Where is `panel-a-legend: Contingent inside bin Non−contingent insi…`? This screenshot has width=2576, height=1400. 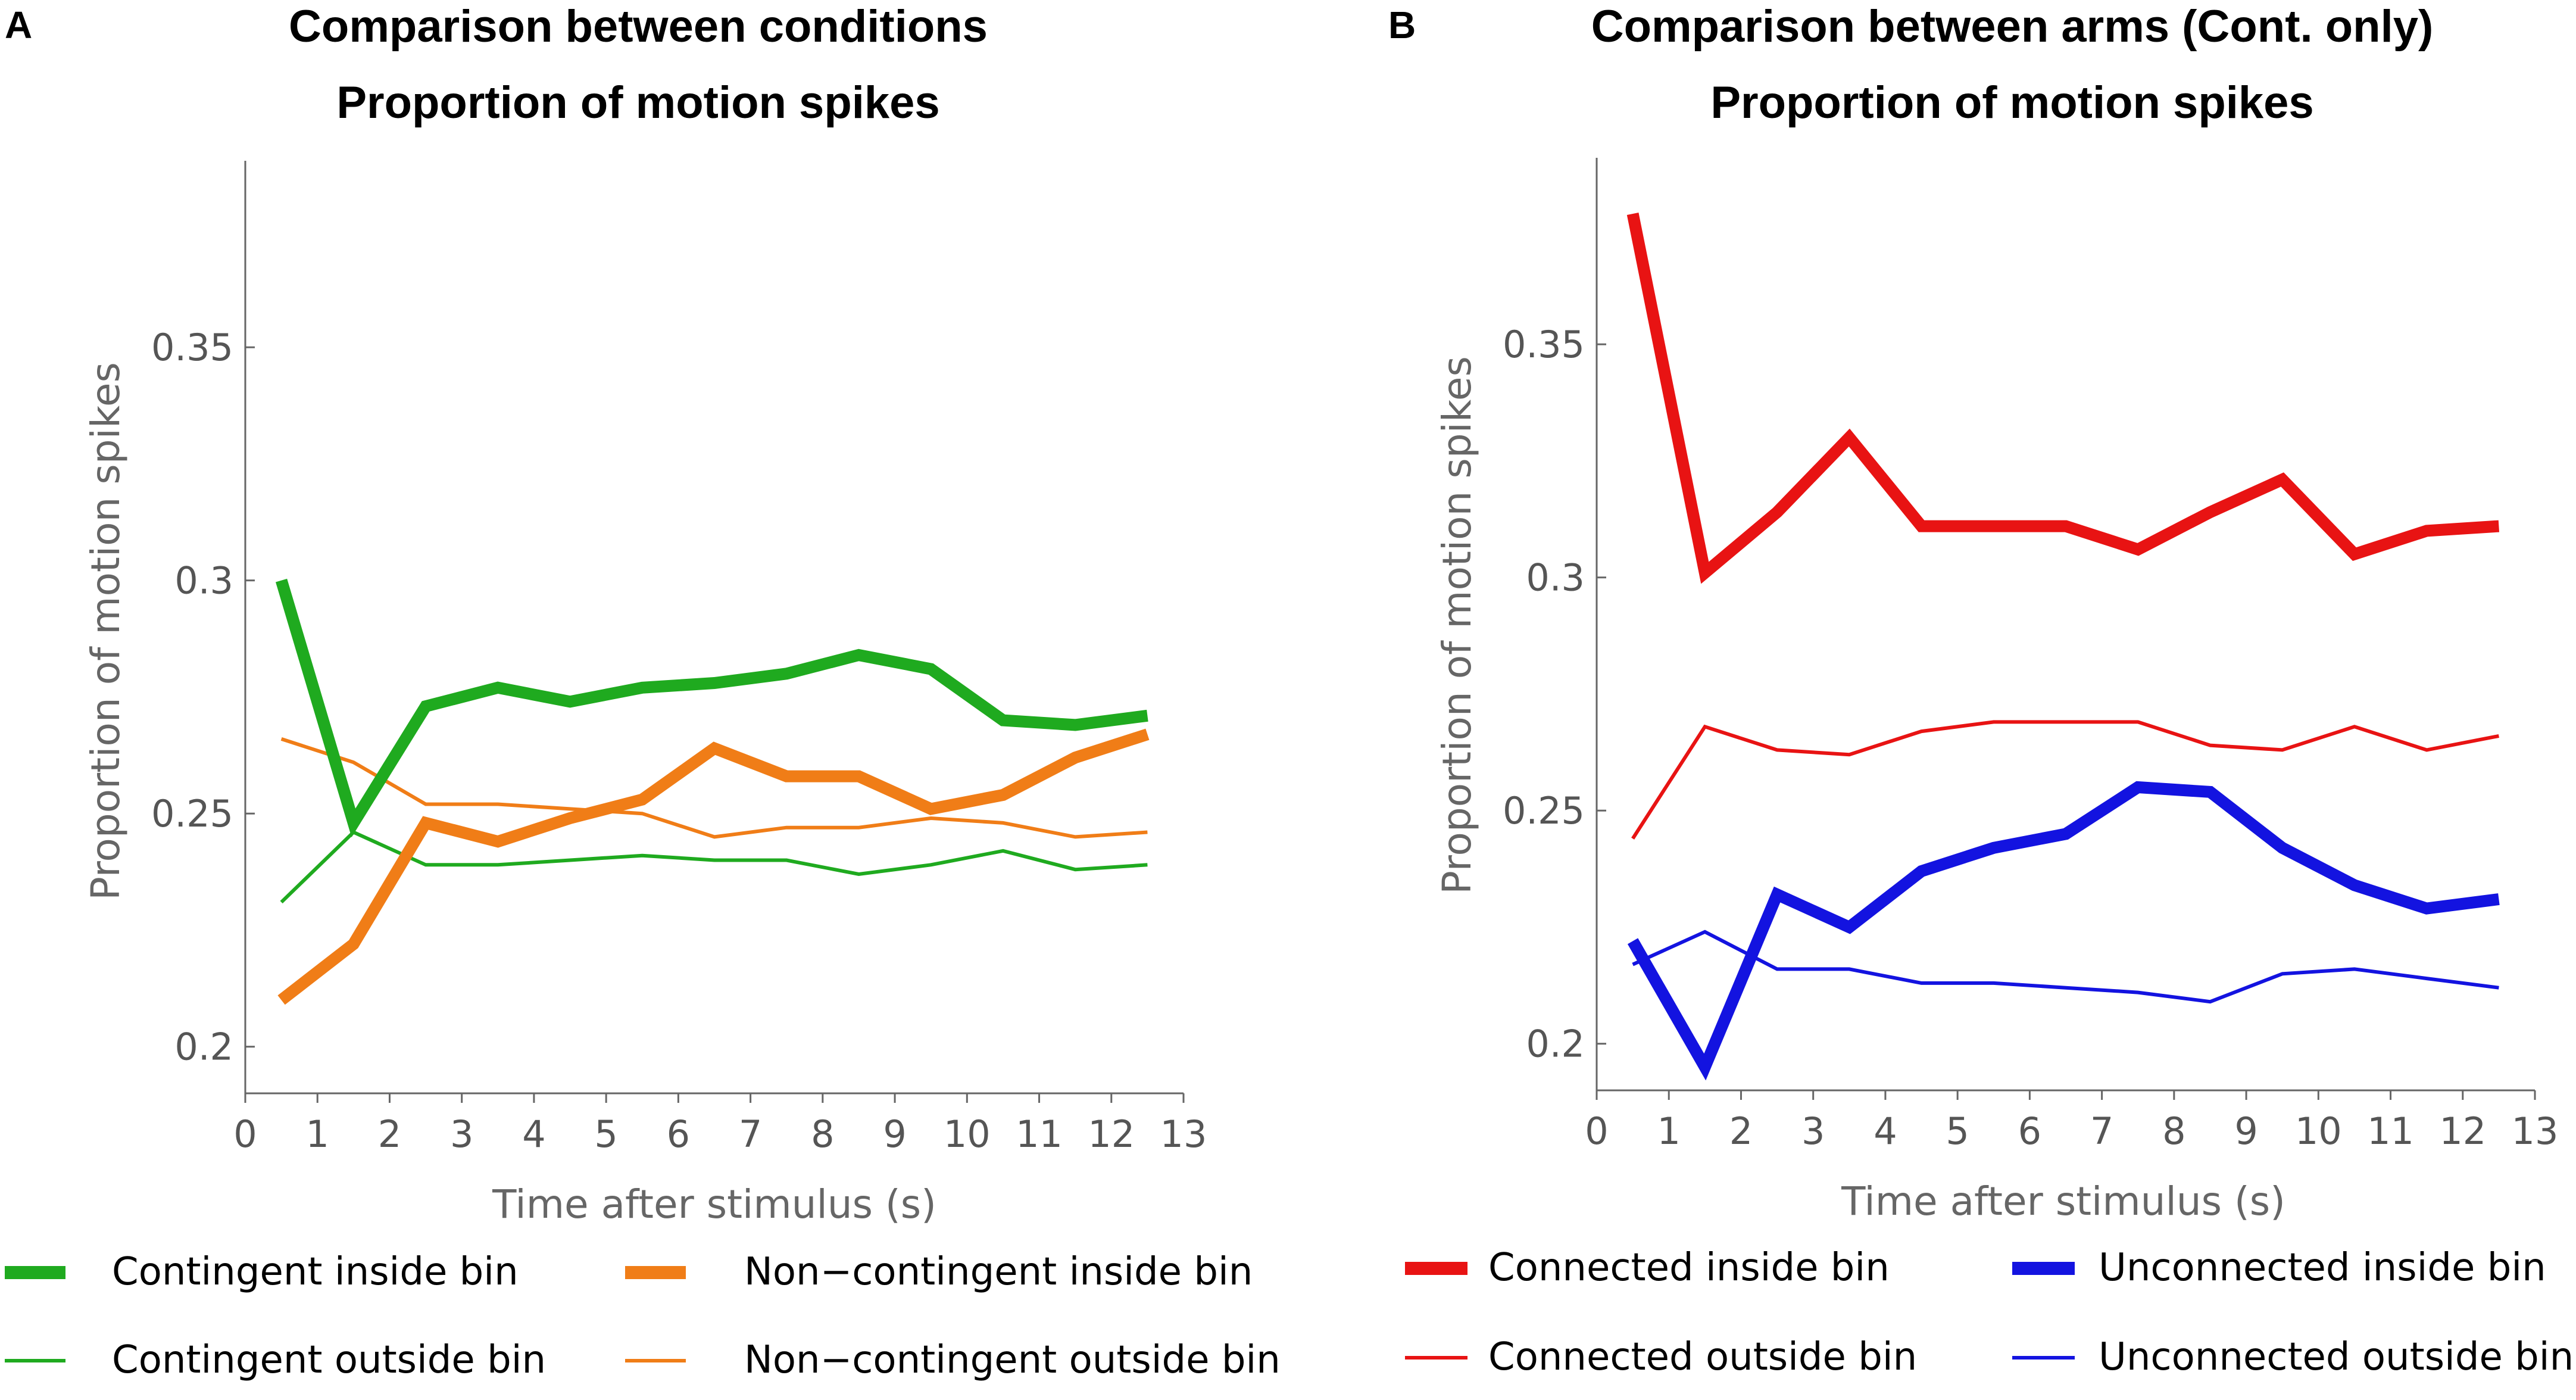
panel-a-legend: Contingent inside bin Non−contingent insi… is located at coordinates (643, 1316).